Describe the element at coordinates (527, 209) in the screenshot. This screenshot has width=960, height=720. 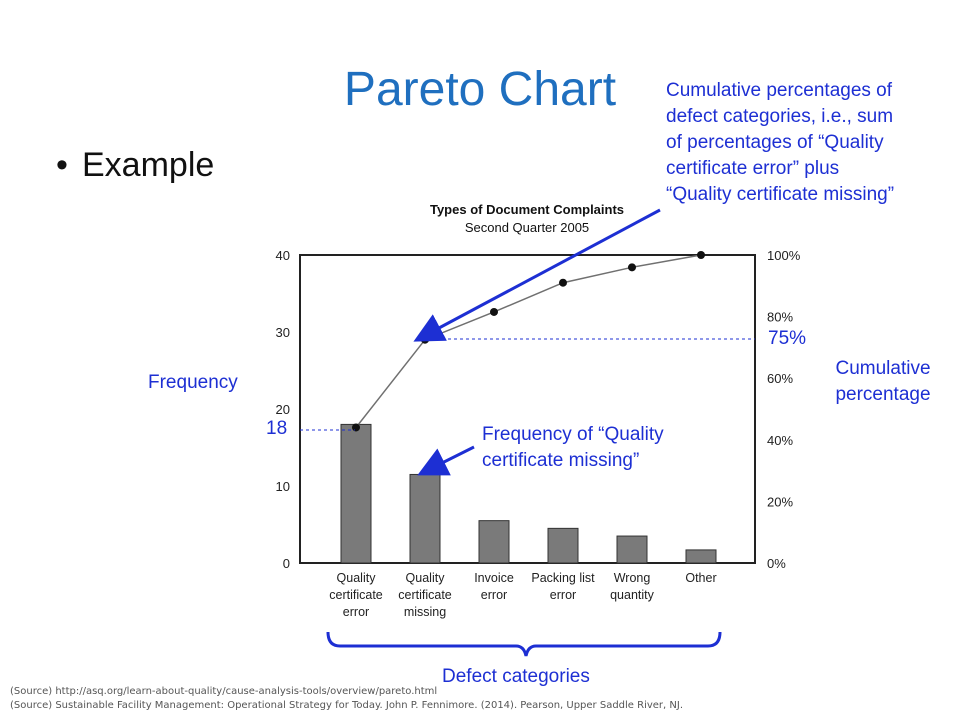
I see `chart-title: Types of Document Complaints` at that location.